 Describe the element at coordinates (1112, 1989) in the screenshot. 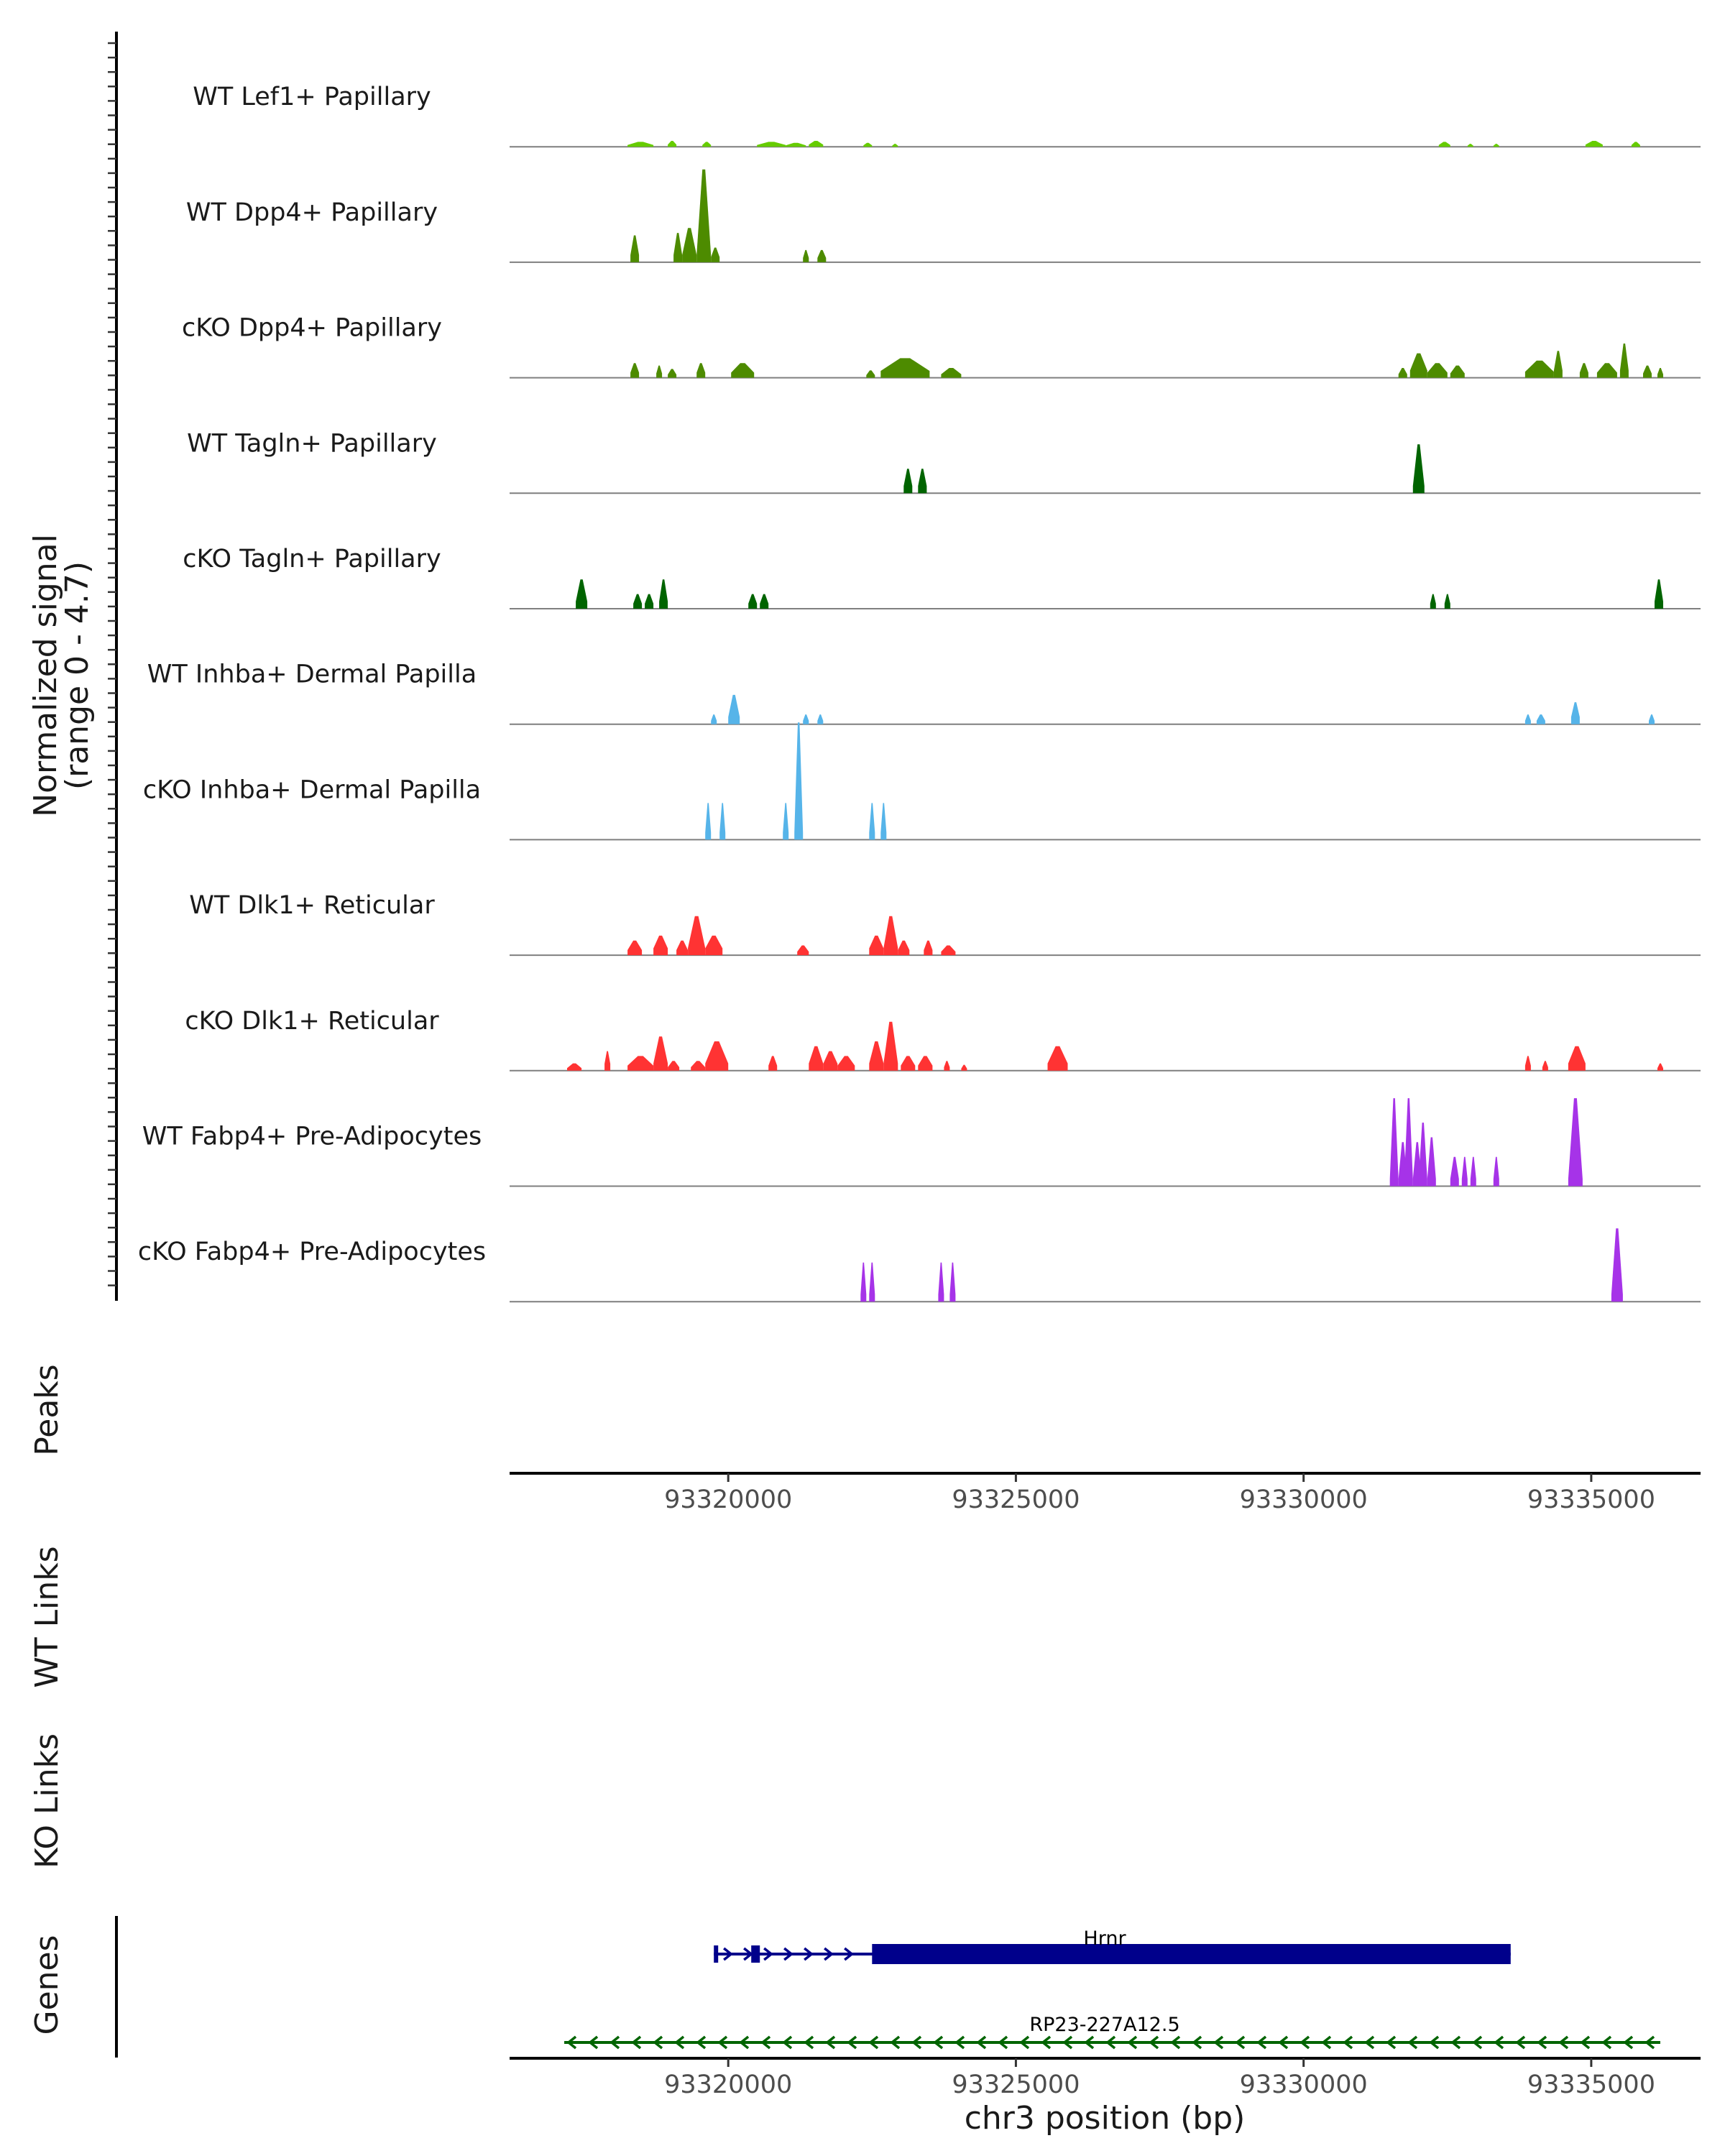

I see `gene-models: Hrnr RP23-227A12.5` at that location.